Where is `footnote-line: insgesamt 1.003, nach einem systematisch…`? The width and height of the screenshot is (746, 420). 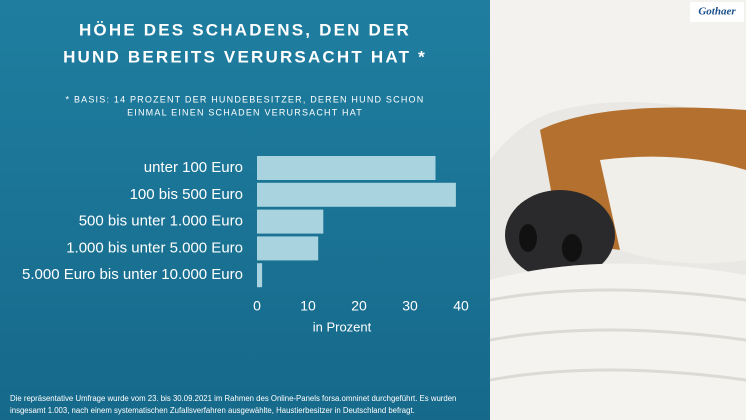 footnote-line: insgesamt 1.003, nach einem systematisch… is located at coordinates (212, 410).